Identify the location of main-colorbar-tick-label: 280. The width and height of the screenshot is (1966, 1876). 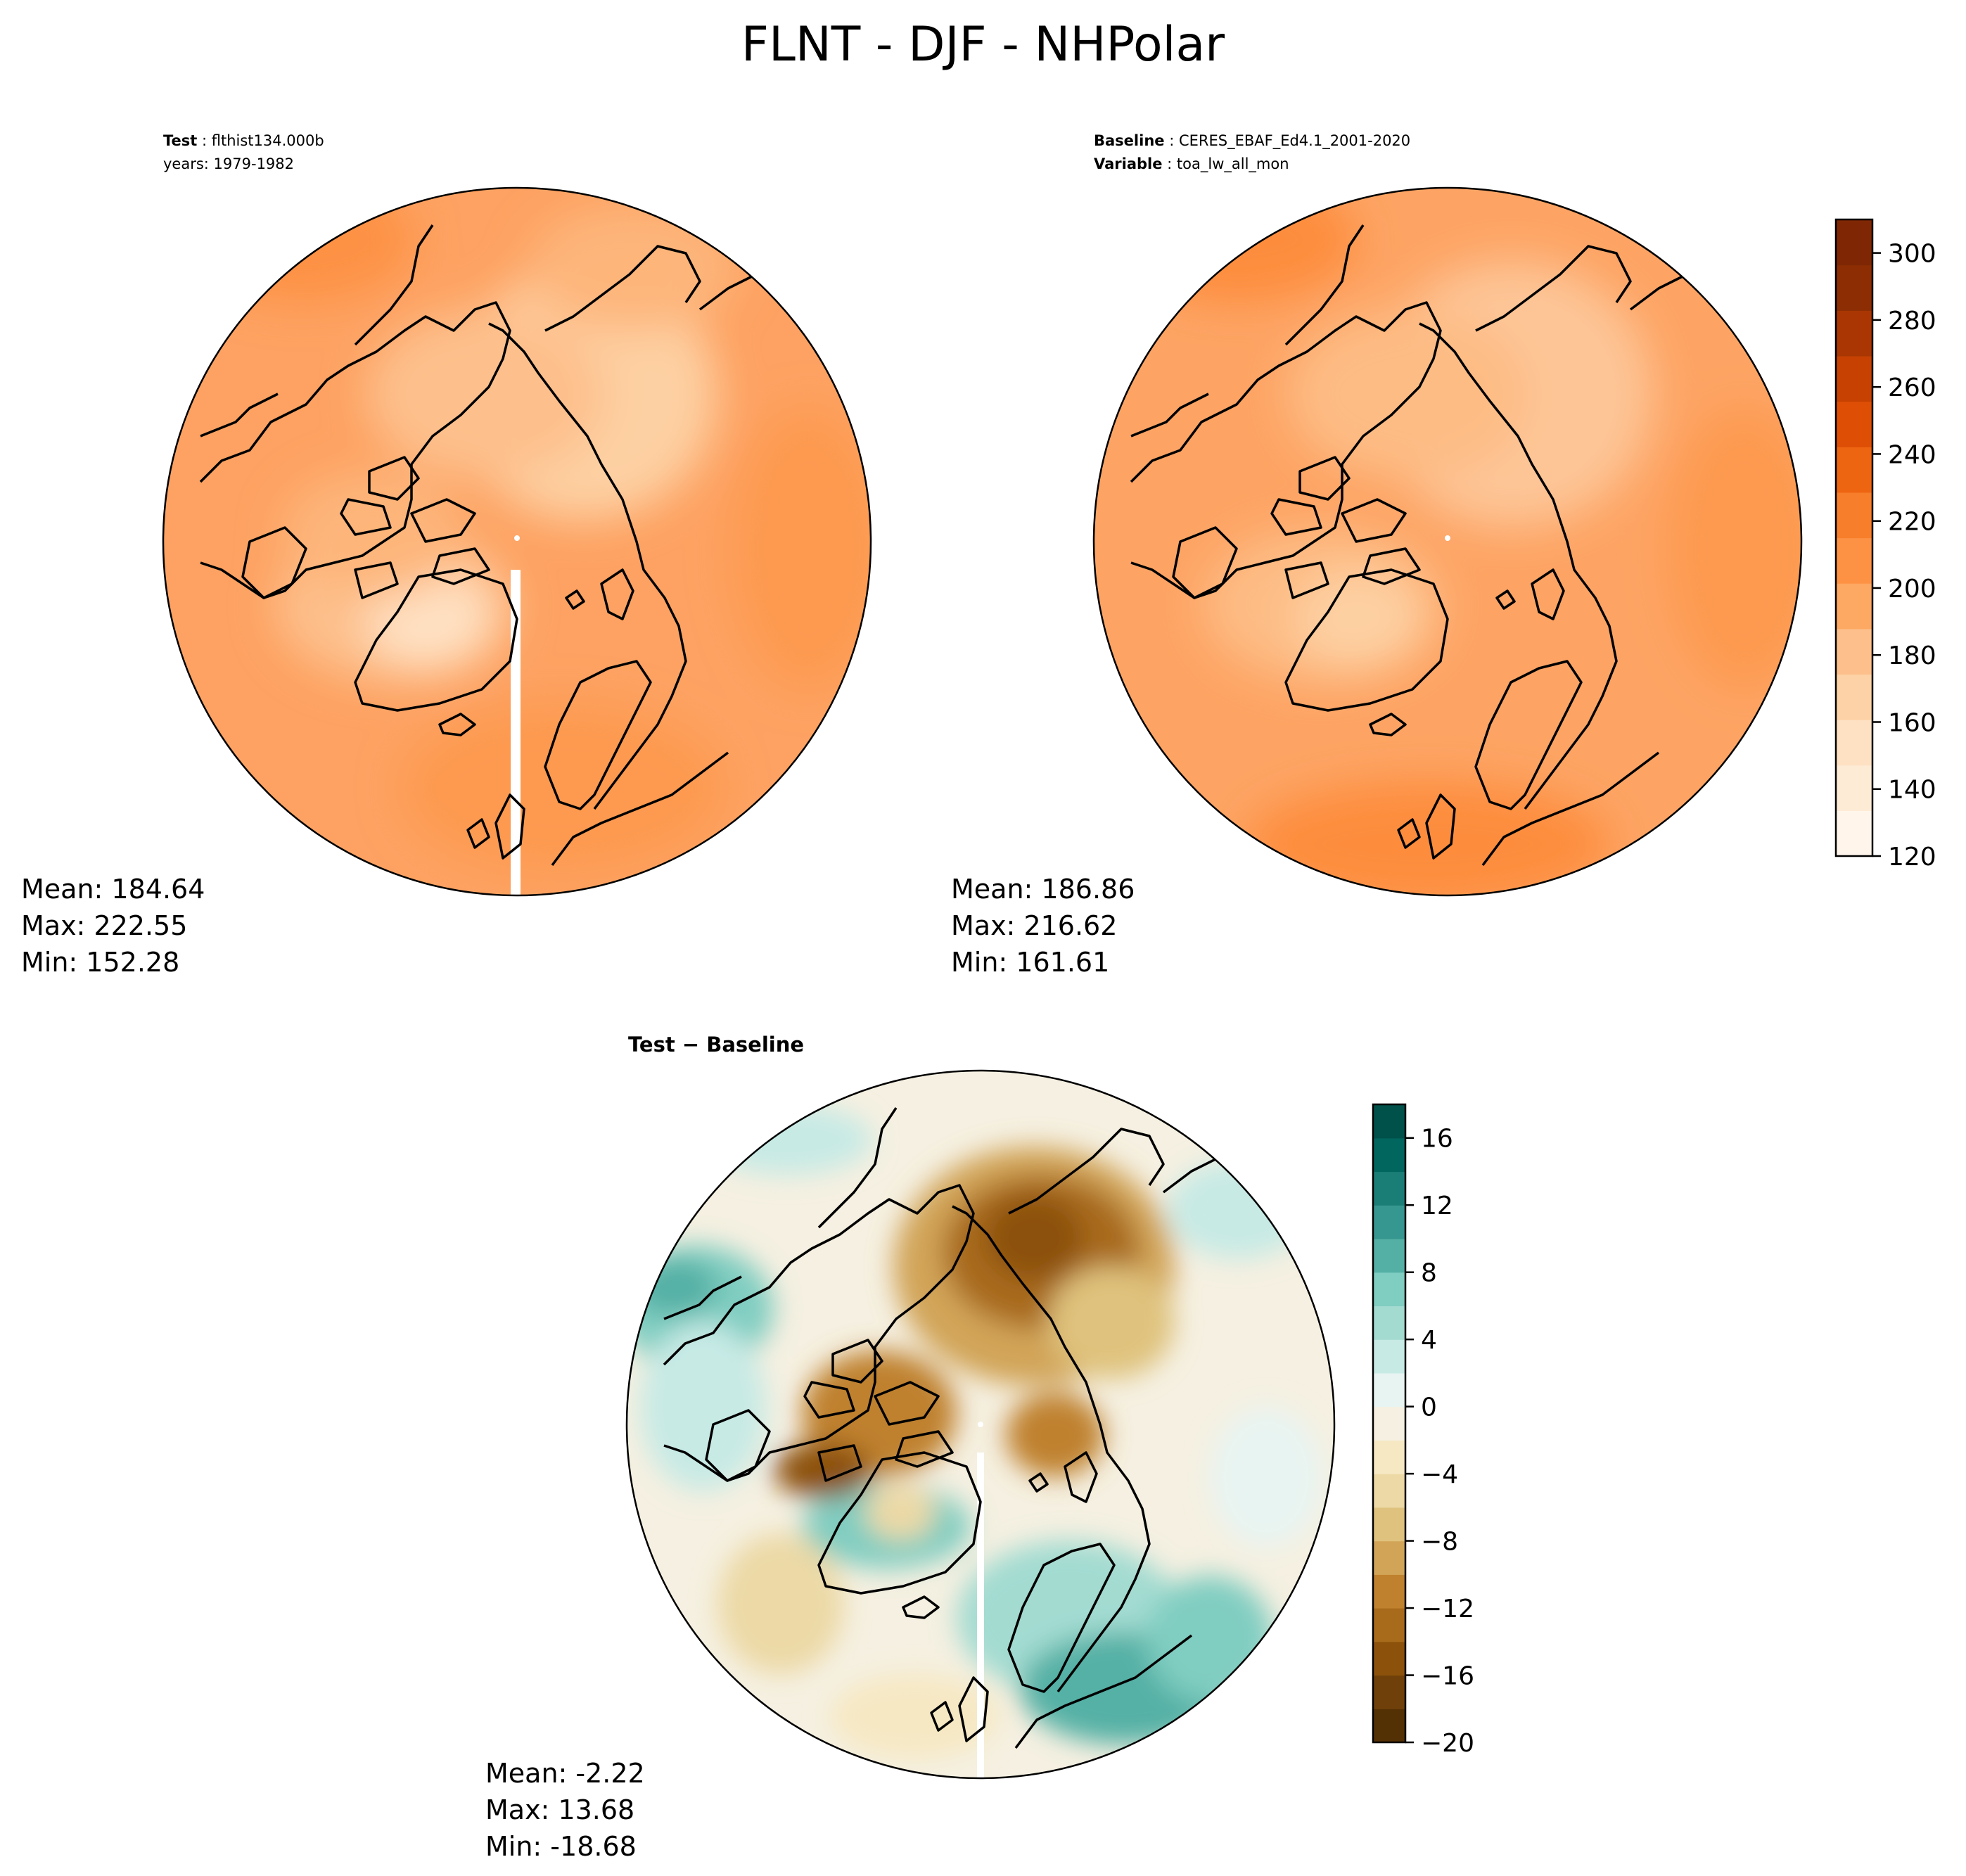
(1912, 321).